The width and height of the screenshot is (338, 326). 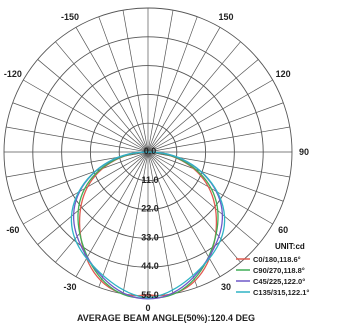 I want to click on legend-entry: C135/315,122.1°, so click(x=281, y=292).